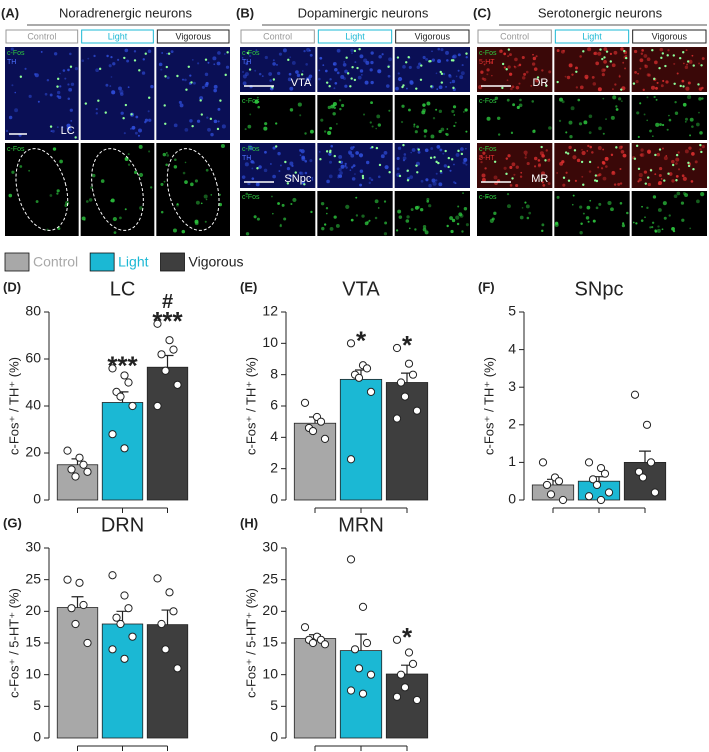 The height and width of the screenshot is (752, 709). Describe the element at coordinates (33, 642) in the screenshot. I see `y-tick-label: 15` at that location.